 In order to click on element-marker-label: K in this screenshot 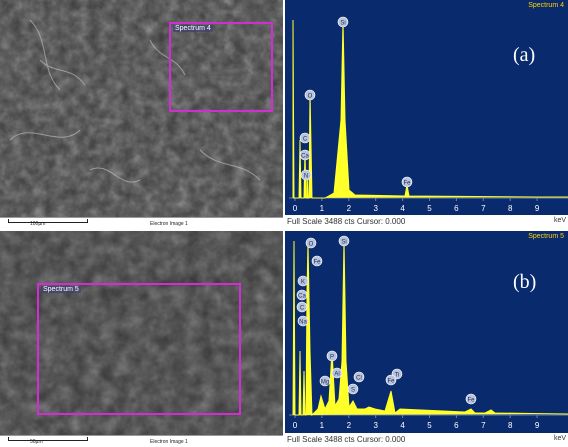, I will do `click(303, 283)`.